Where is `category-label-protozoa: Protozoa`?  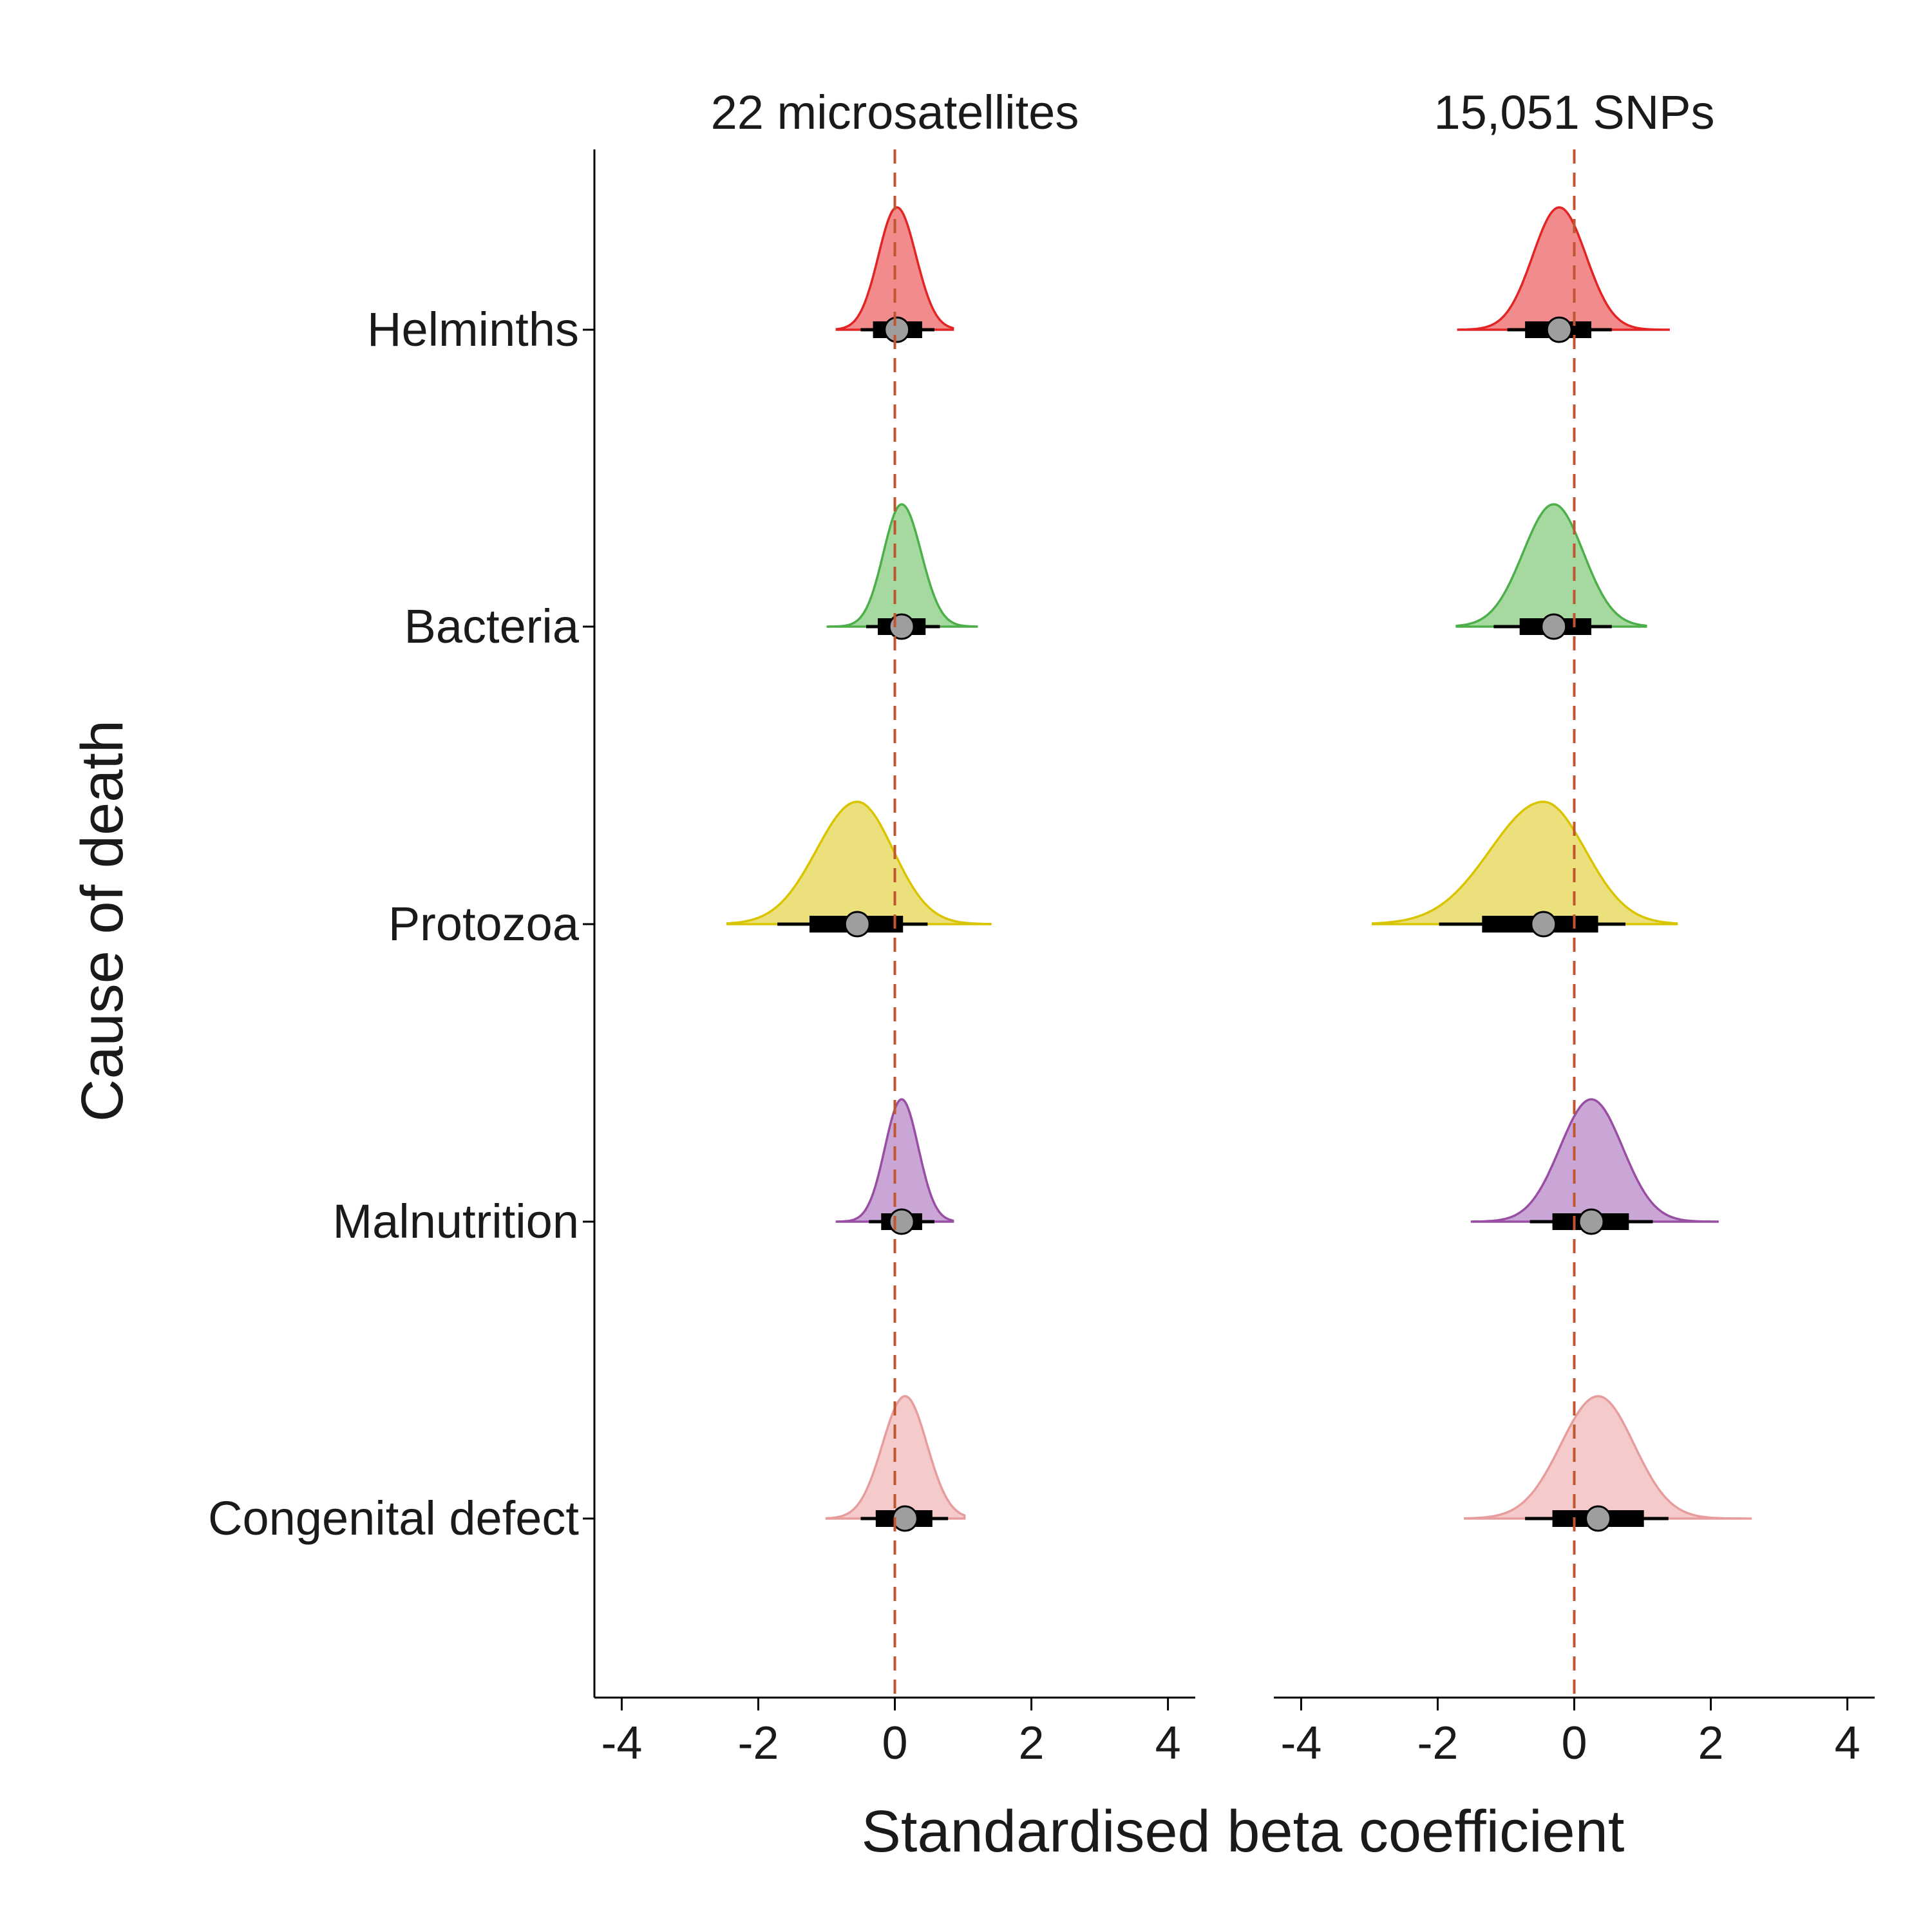
category-label-protozoa: Protozoa is located at coordinates (484, 924).